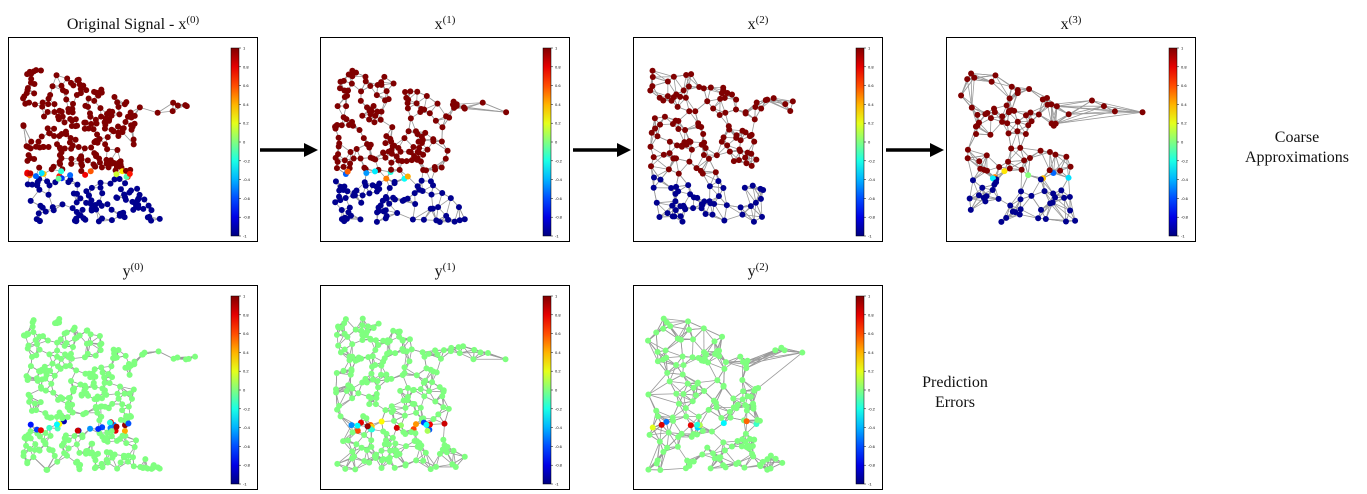 Image resolution: width=1367 pixels, height=494 pixels. What do you see at coordinates (1184, 123) in the screenshot?
I see `colorbar-tick-label: 0.2` at bounding box center [1184, 123].